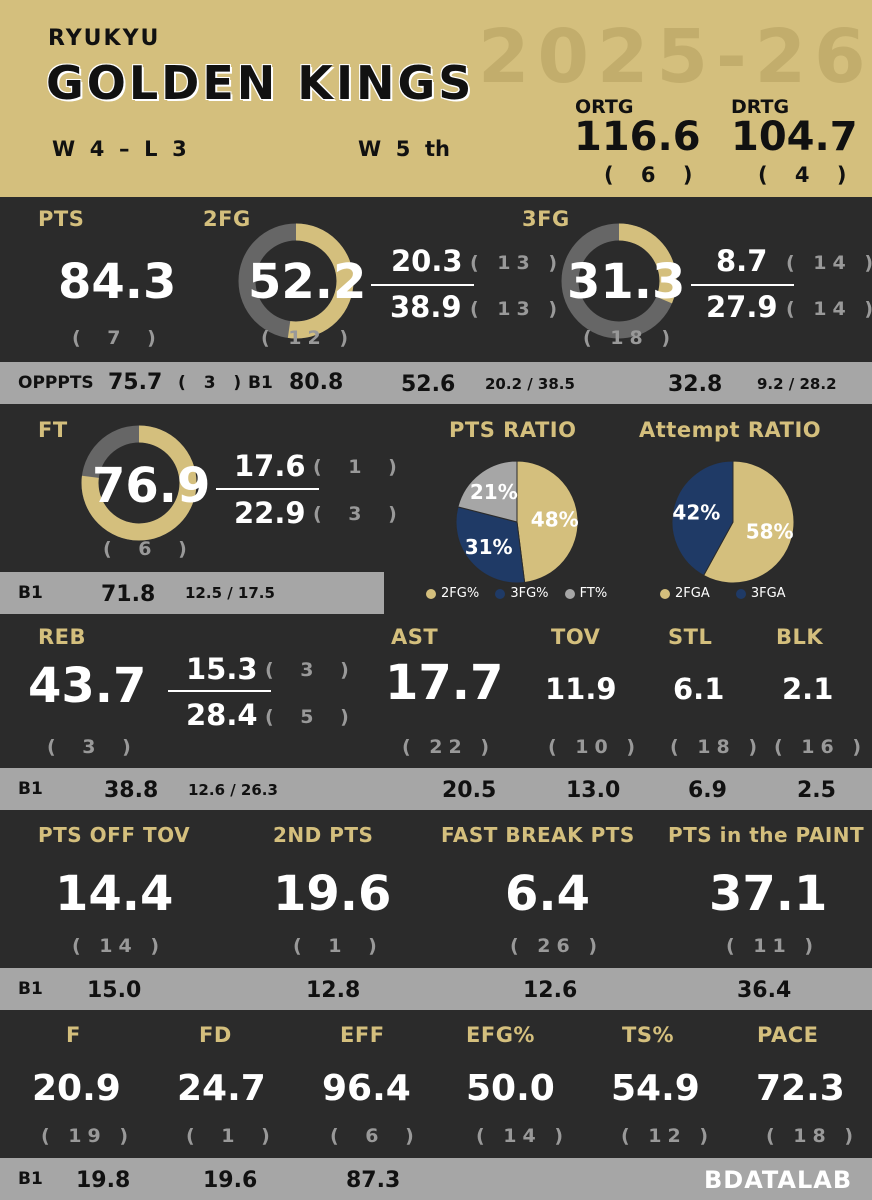  Describe the element at coordinates (30, 593) in the screenshot. I see `b1-ft-label: B1` at that location.